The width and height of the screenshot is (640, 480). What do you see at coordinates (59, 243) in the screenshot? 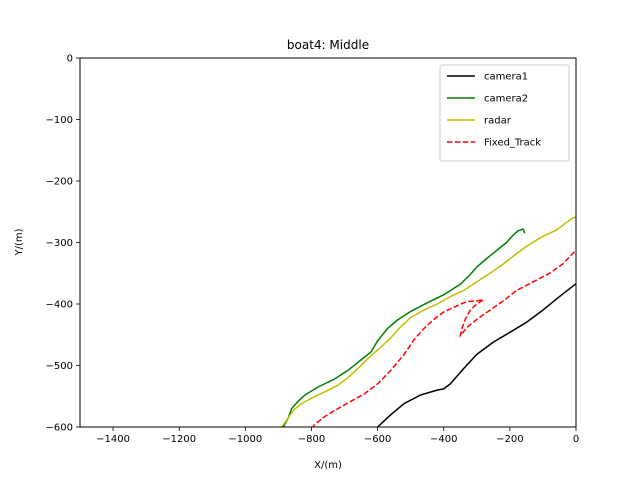
I see `y-tick-label: −300` at bounding box center [59, 243].